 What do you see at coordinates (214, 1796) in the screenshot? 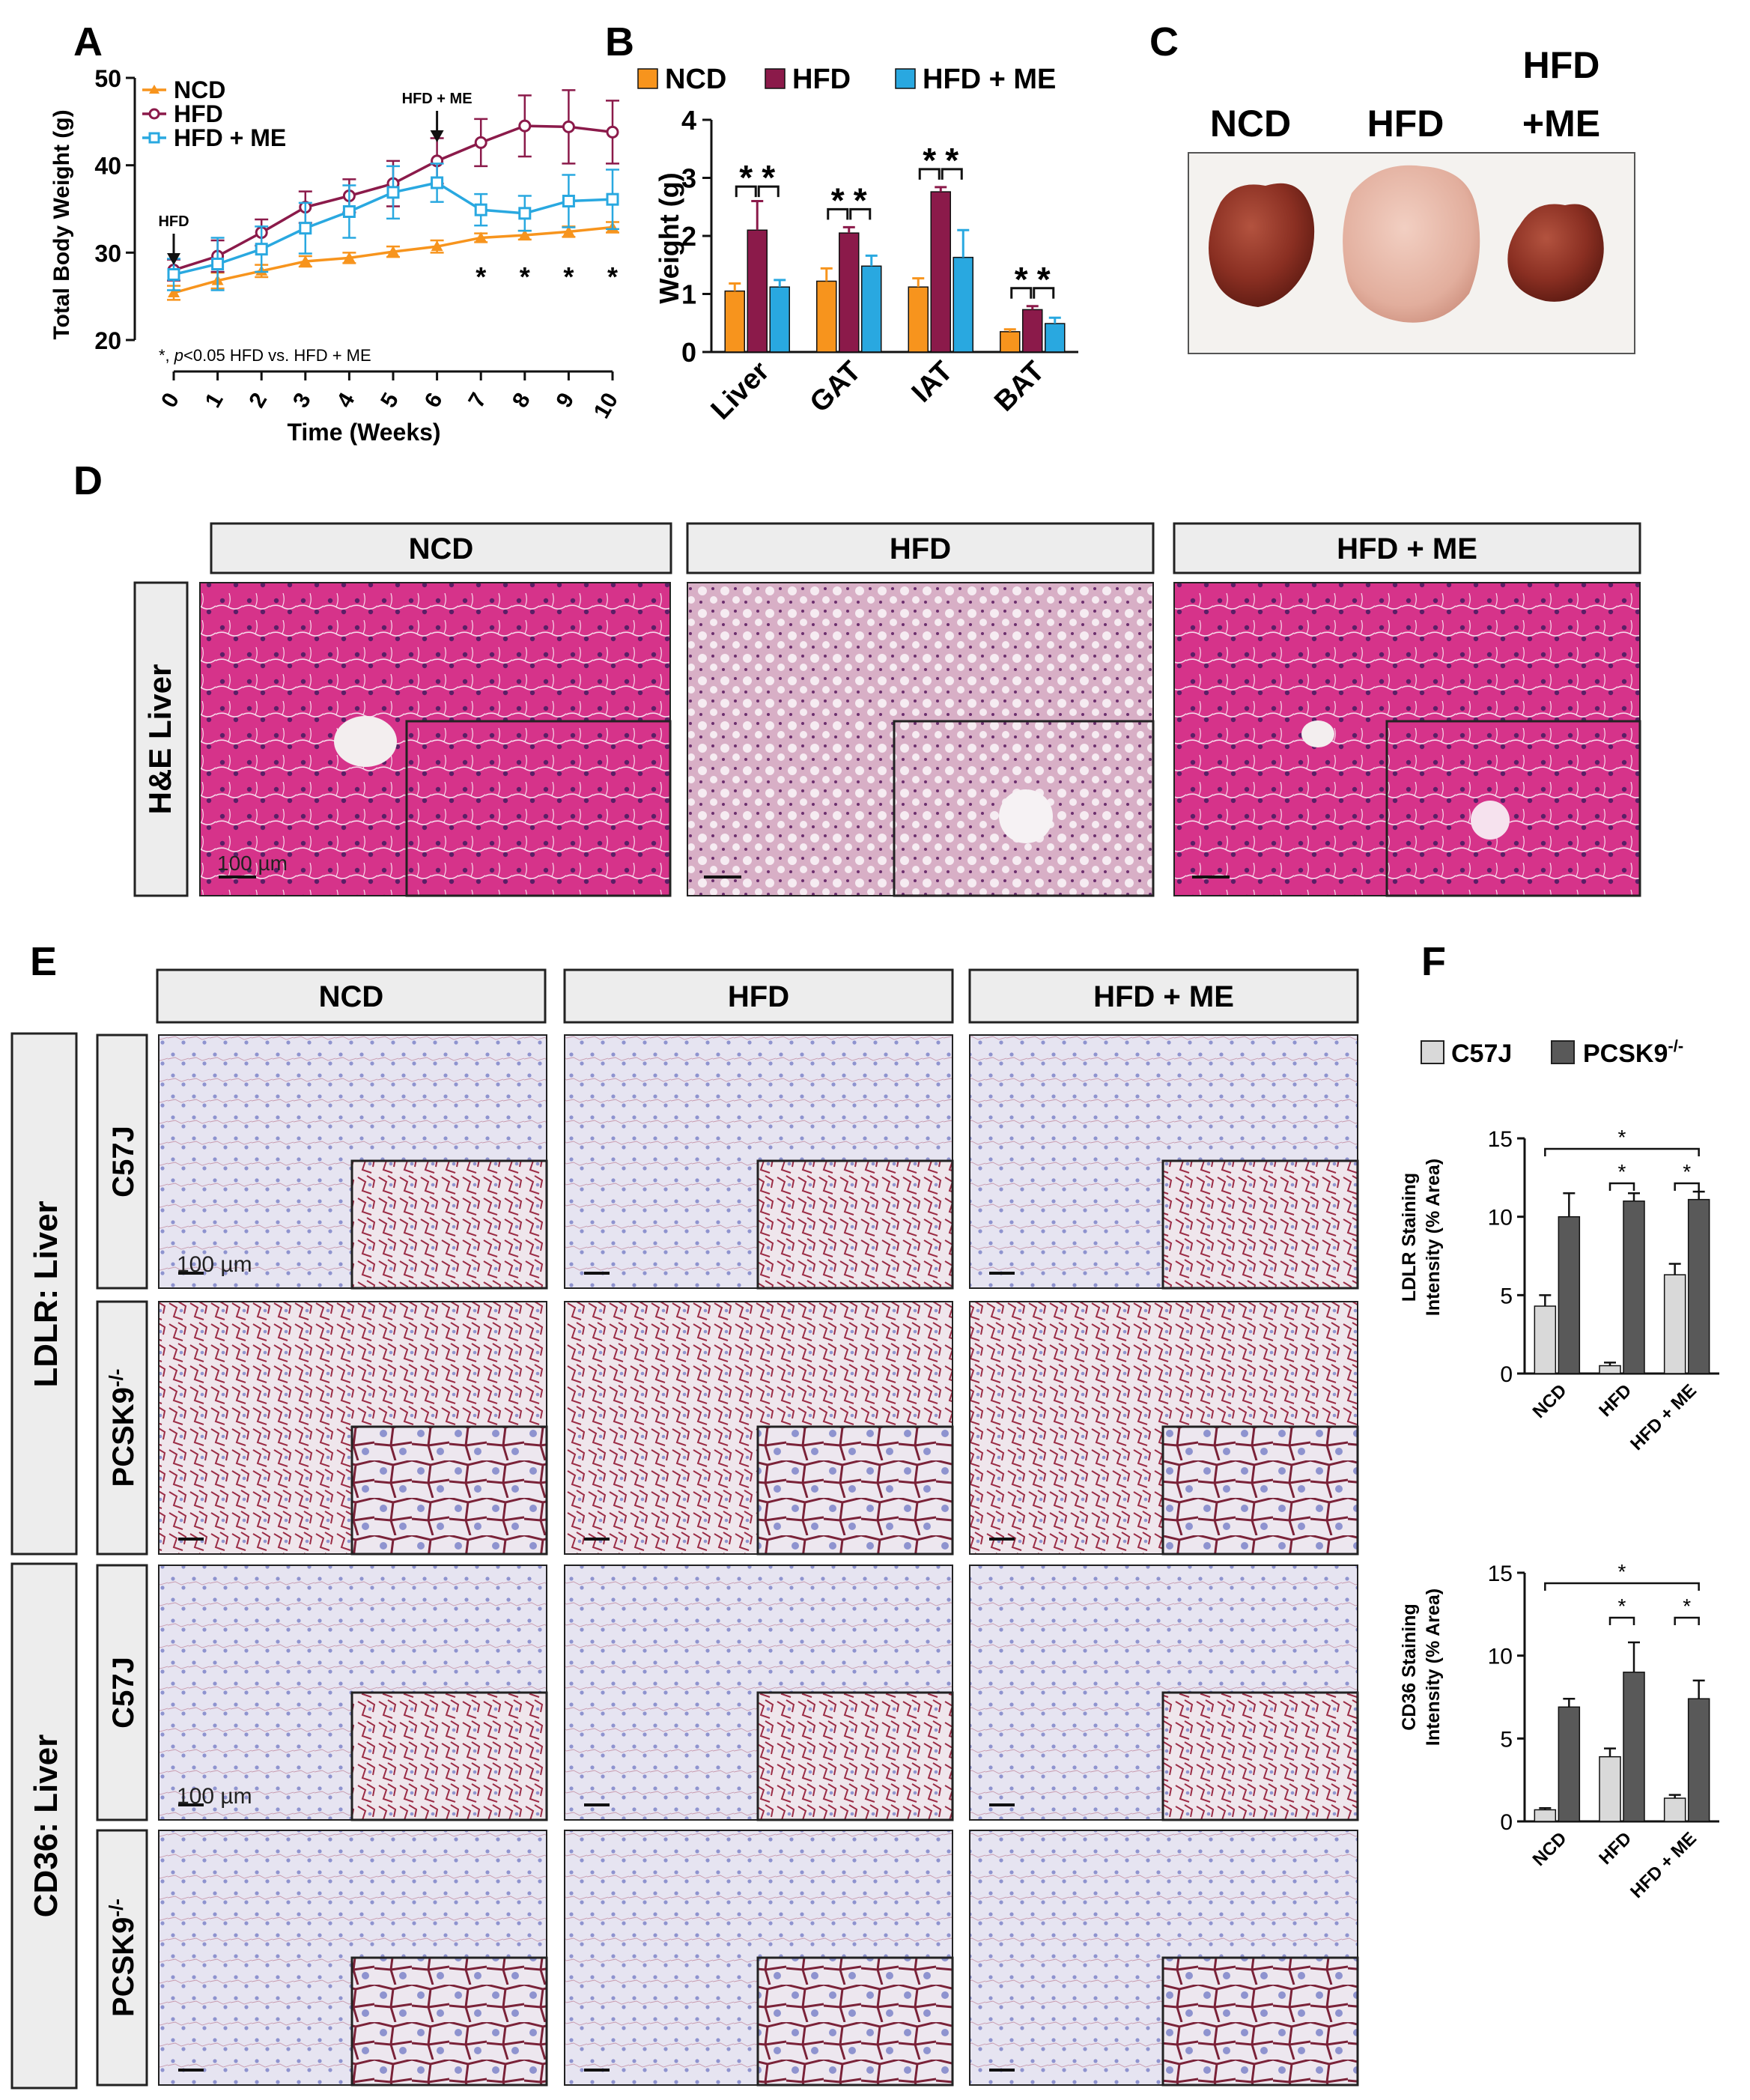
I see `ihc-scale-label: 100 µm` at bounding box center [214, 1796].